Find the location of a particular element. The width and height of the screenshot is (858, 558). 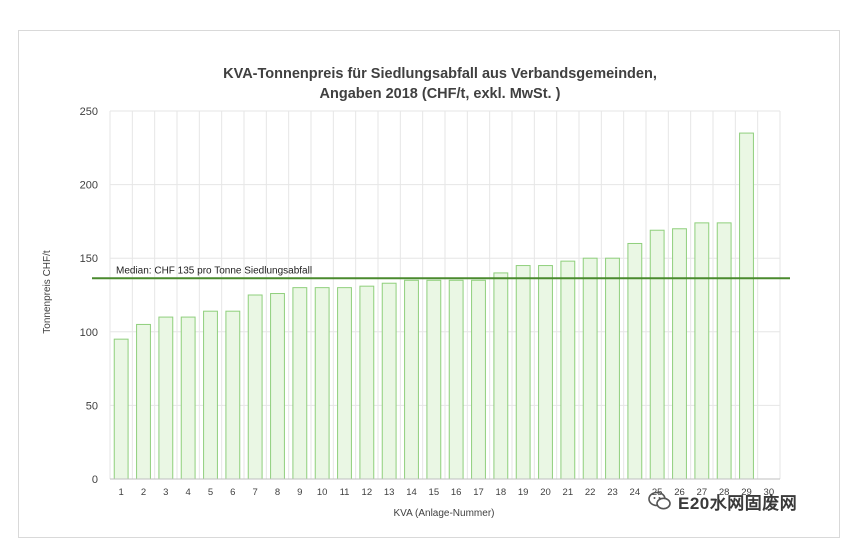

watermark: E20水网固废网 is located at coordinates (738, 501).